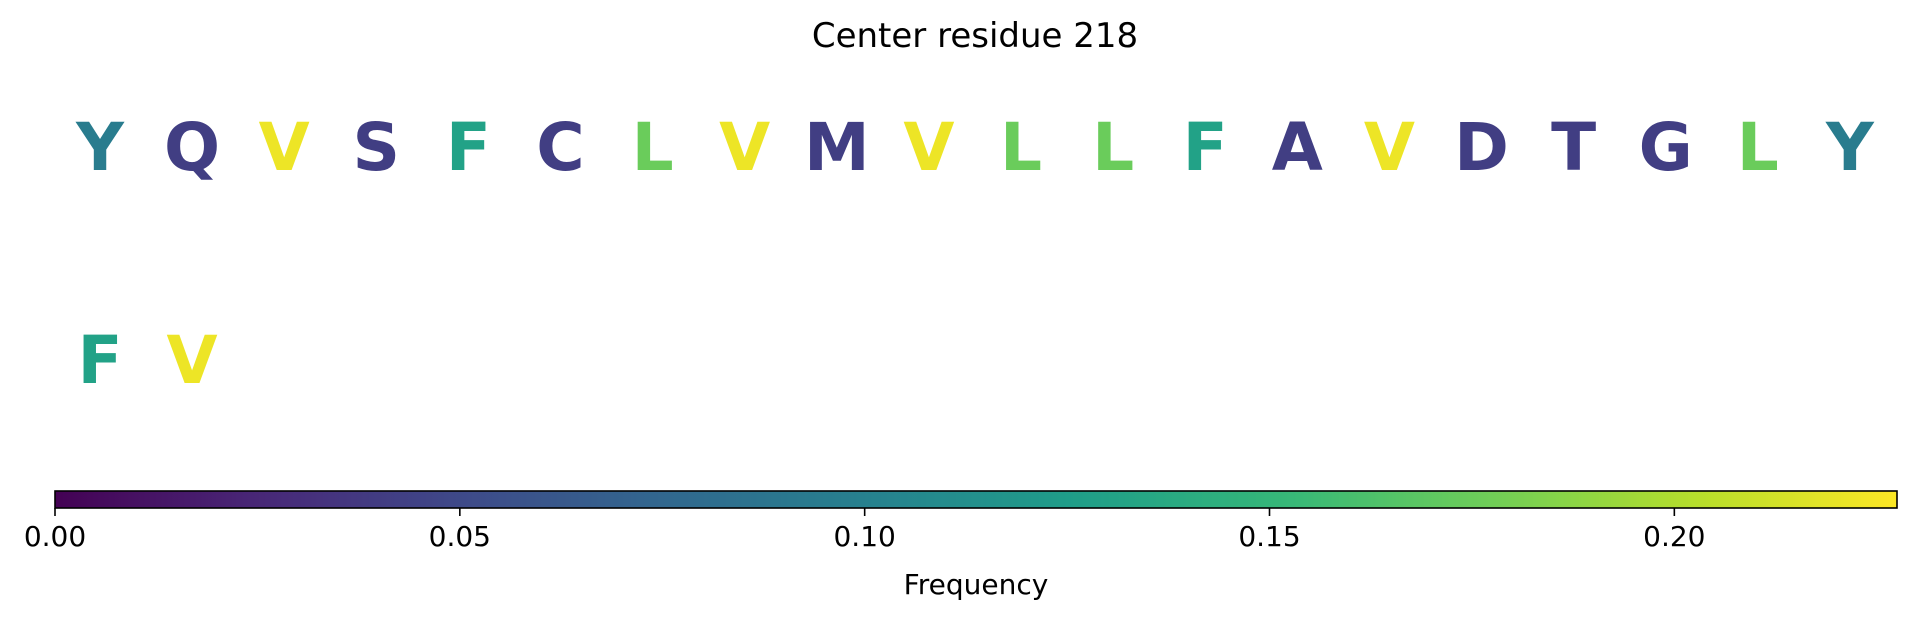  I want to click on colorbar-gradient, so click(976, 499).